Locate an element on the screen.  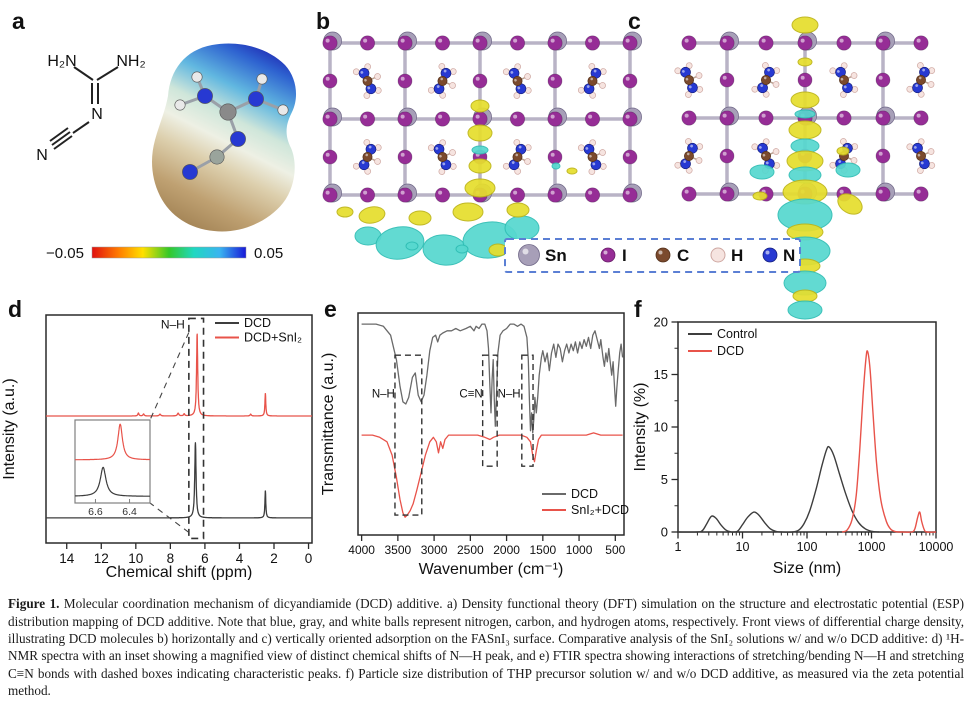
inset-leader-bottom is located at coordinates (169, 517).